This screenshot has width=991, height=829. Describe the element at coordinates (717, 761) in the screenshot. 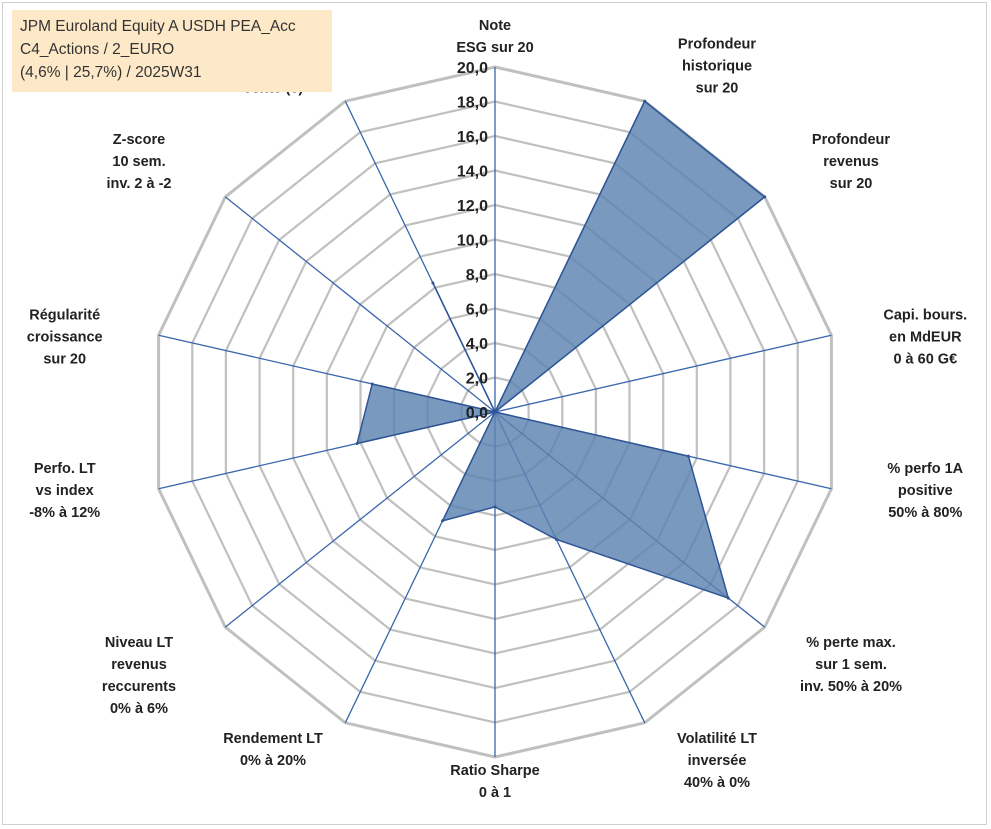

I see `axis-label-6: Volatilité LT inversée 40% à 0%` at that location.